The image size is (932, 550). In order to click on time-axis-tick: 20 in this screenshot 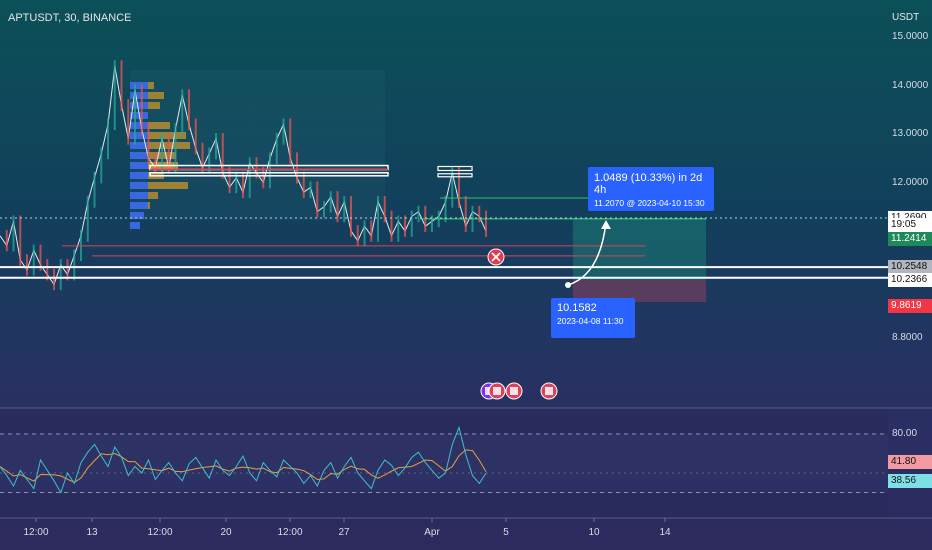, I will do `click(226, 532)`.